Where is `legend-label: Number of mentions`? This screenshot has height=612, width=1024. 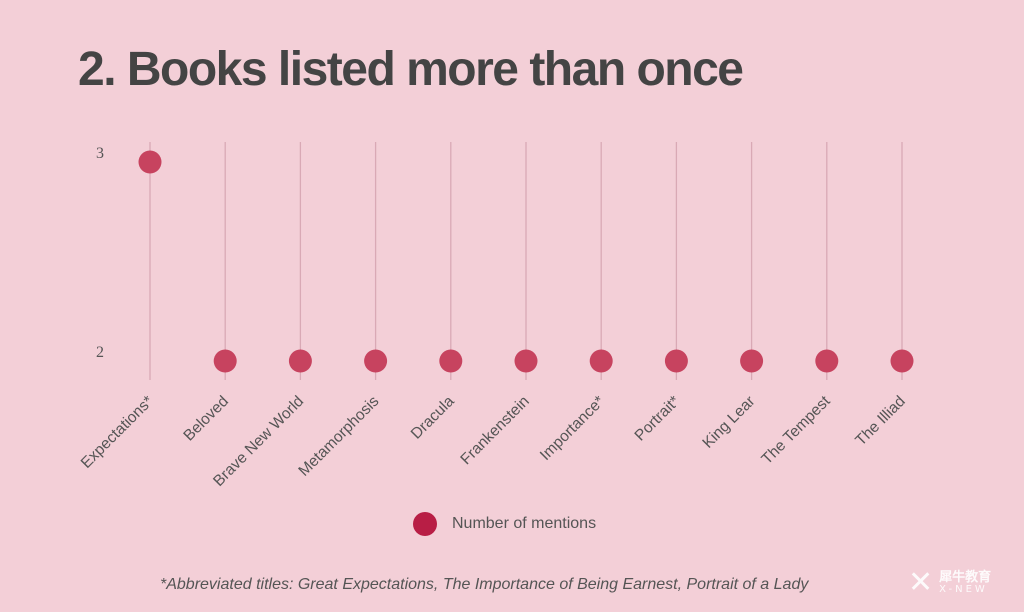 legend-label: Number of mentions is located at coordinates (524, 523).